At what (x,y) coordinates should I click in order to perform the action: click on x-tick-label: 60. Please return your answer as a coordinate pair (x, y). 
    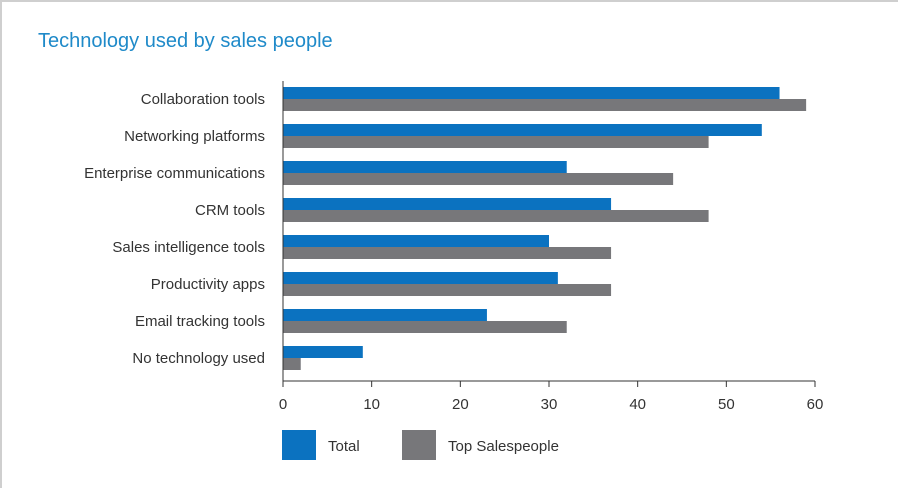
    Looking at the image, I should click on (815, 404).